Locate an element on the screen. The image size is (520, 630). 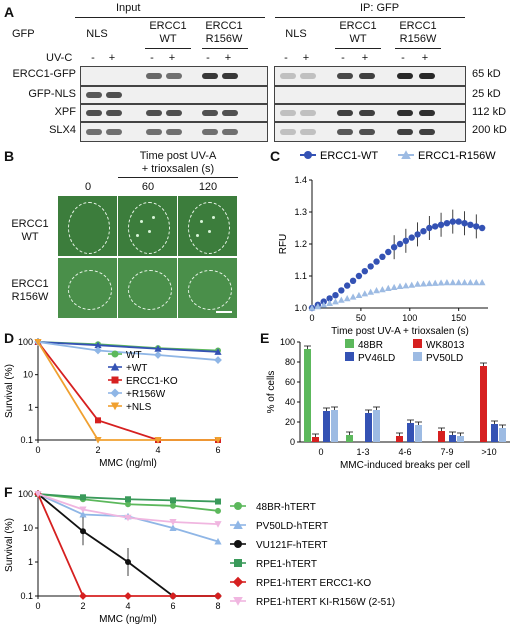
lane-mut-input: ERCC1 R156W is located at coordinates (224, 32).